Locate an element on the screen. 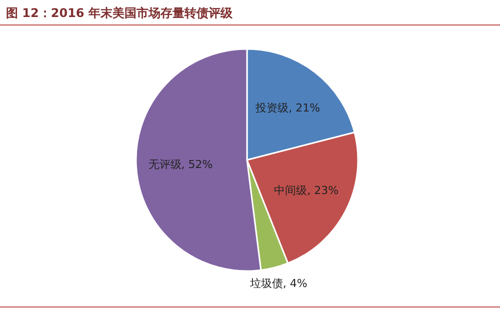 This screenshot has height=330, width=500. slice-label: 无评级, 52% is located at coordinates (180, 165).